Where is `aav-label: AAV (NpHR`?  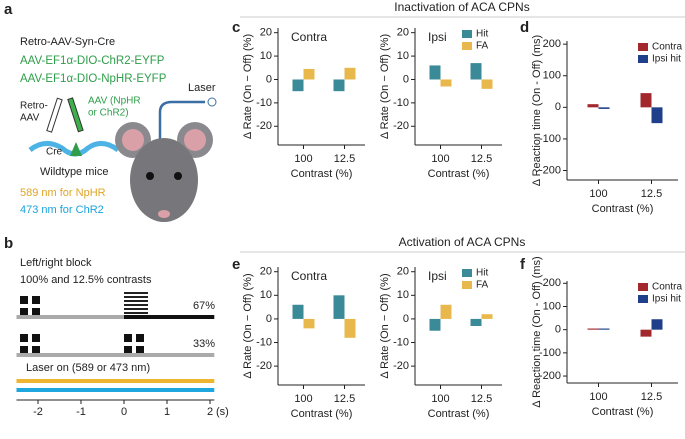
aav-label: AAV (NpHR is located at coordinates (114, 101).